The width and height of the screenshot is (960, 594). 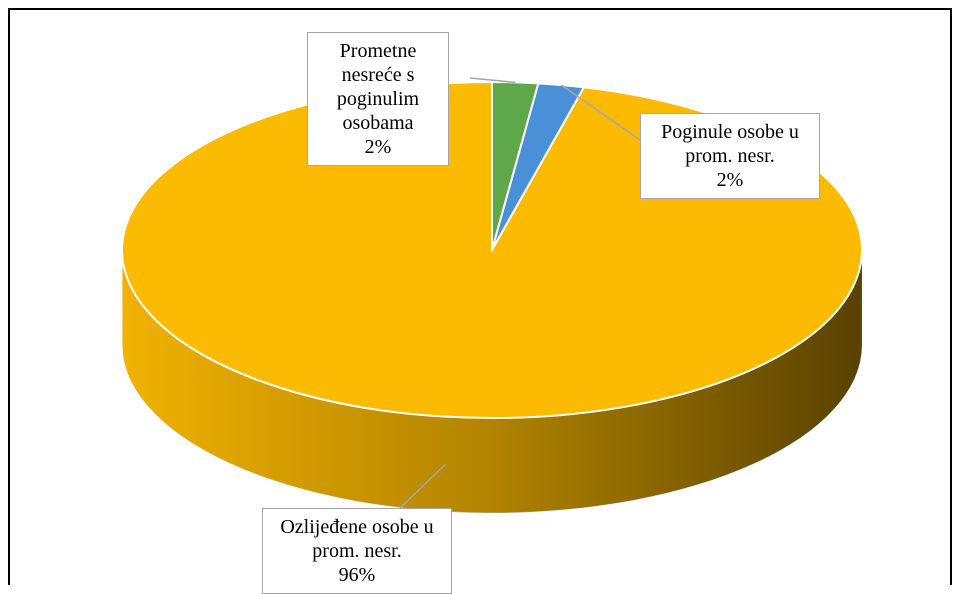 I want to click on label-category: Prometne nesreće s poginulim osobama, so click(x=378, y=87).